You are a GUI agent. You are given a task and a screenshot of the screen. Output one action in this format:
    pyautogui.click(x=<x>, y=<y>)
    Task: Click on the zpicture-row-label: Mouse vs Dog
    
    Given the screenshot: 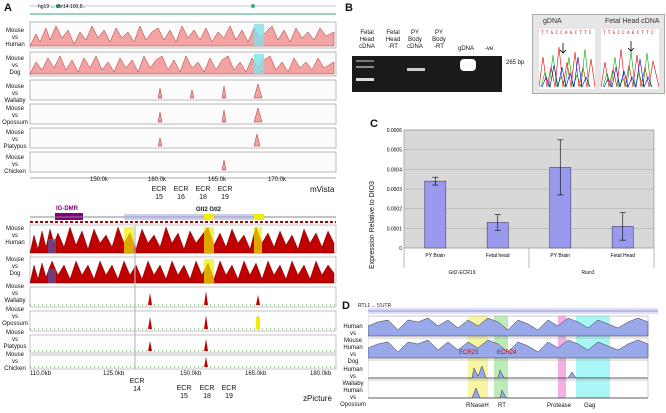 What is the action you would take?
    pyautogui.click(x=15, y=267)
    